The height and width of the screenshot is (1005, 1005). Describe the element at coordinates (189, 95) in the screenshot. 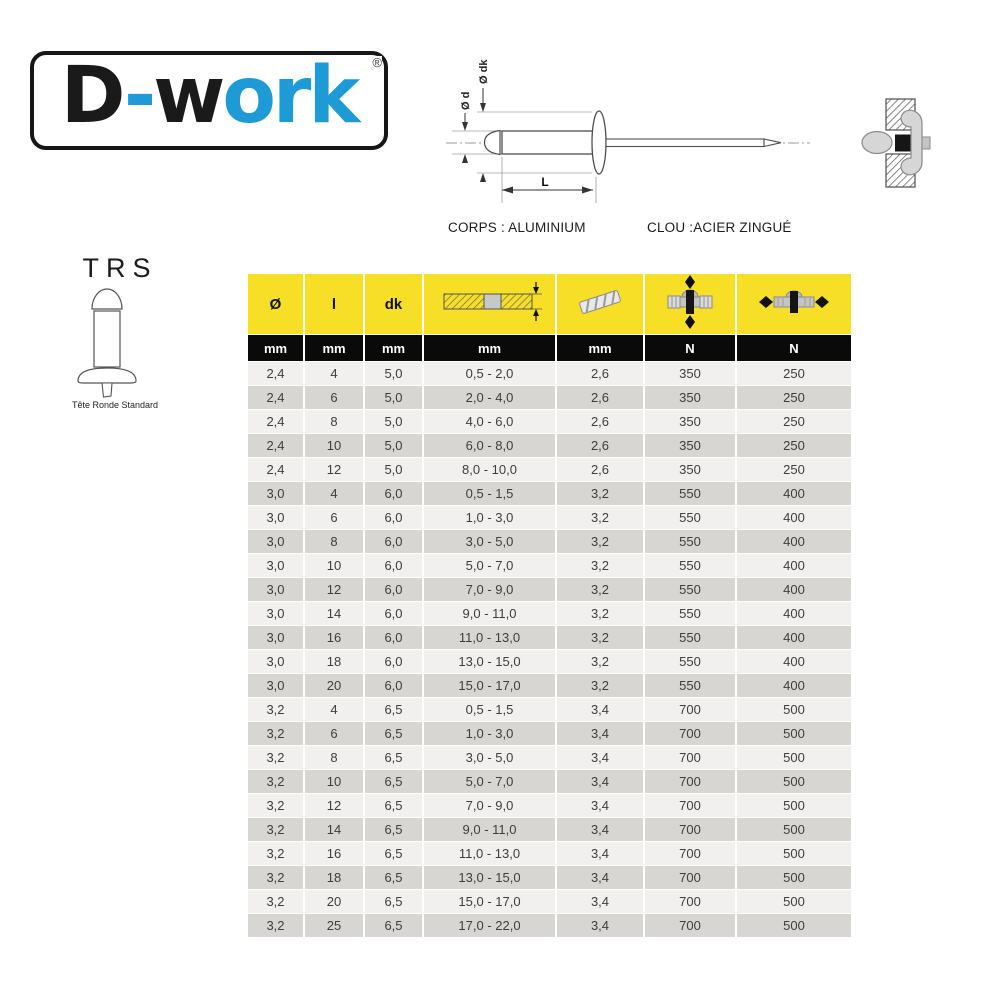

I see `logo-letter: w` at that location.